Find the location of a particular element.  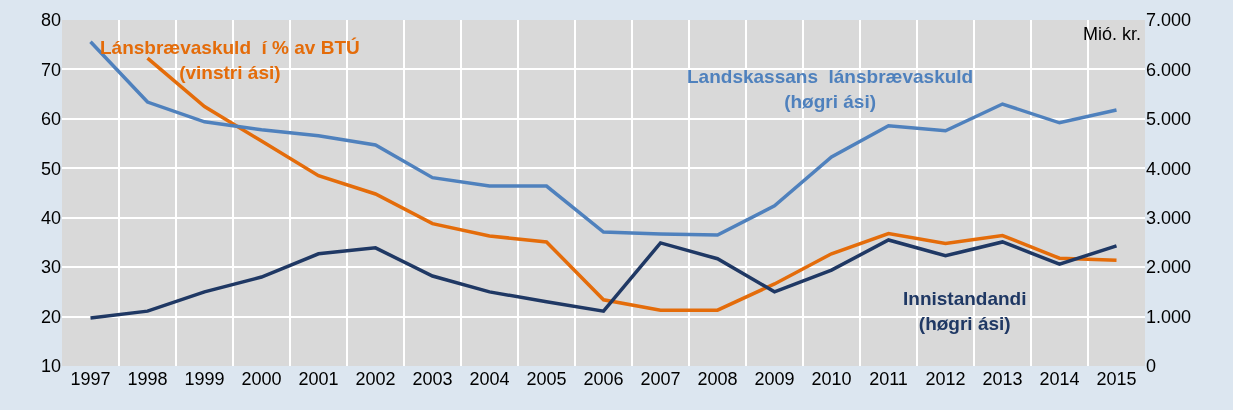

y2-tick-label: 3.000 is located at coordinates (1169, 218).